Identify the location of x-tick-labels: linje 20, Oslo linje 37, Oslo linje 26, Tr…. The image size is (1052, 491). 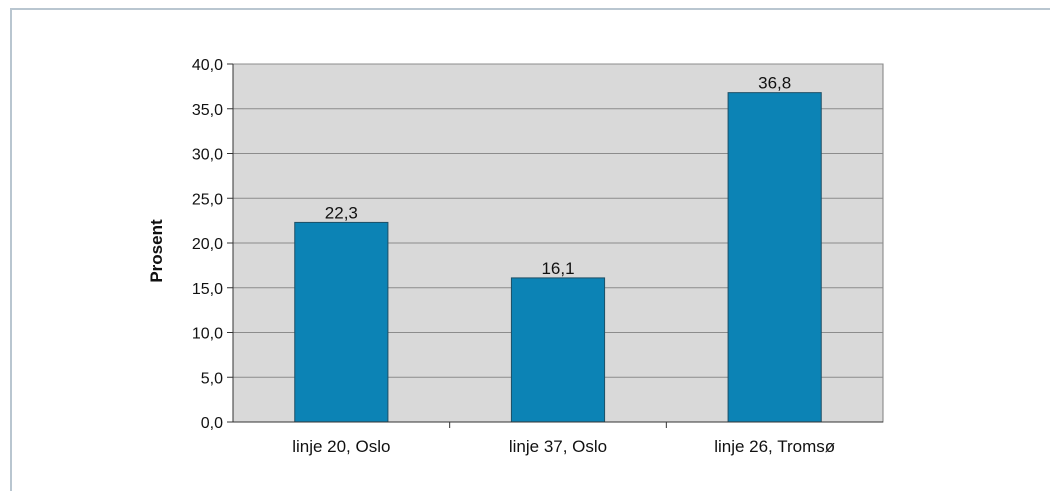
(563, 446).